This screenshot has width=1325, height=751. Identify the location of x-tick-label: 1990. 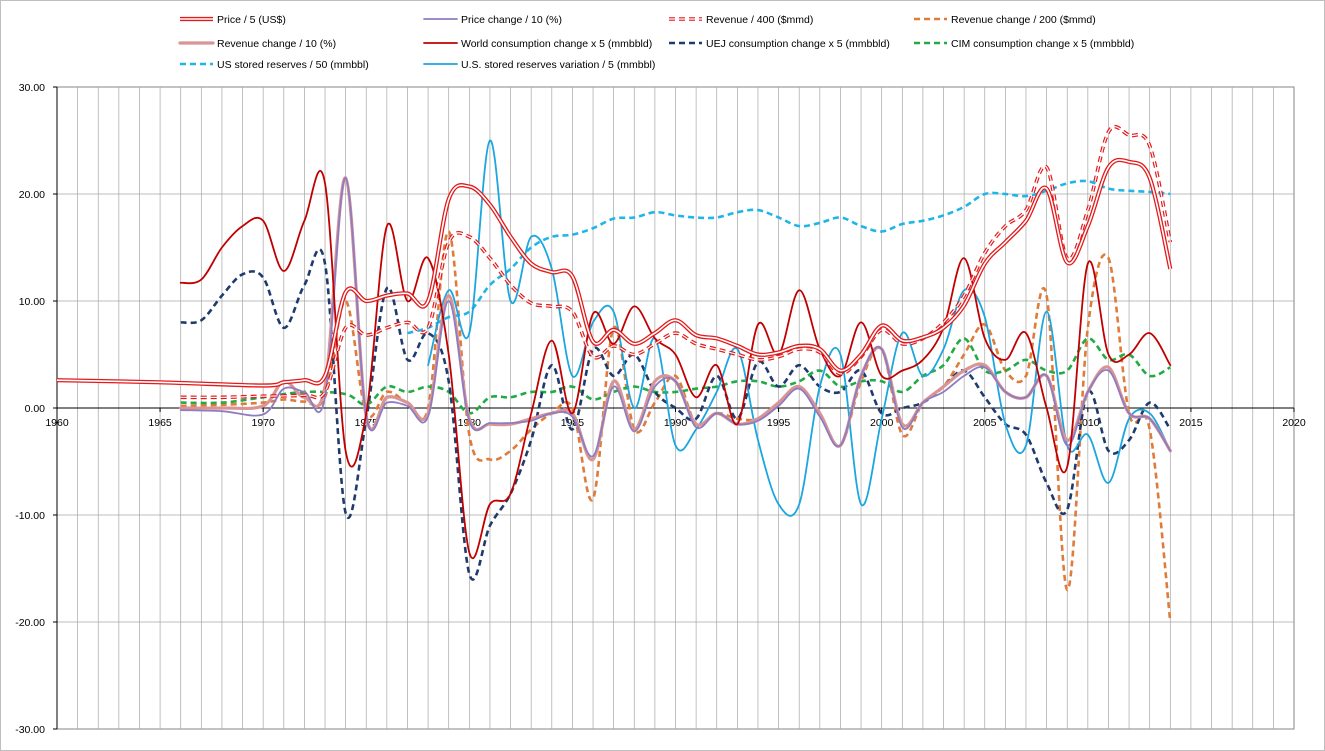
(676, 423).